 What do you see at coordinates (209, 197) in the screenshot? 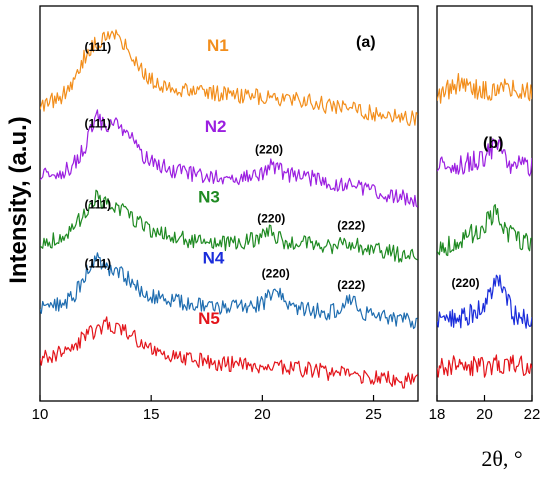
I see `series-name-n3: N3` at bounding box center [209, 197].